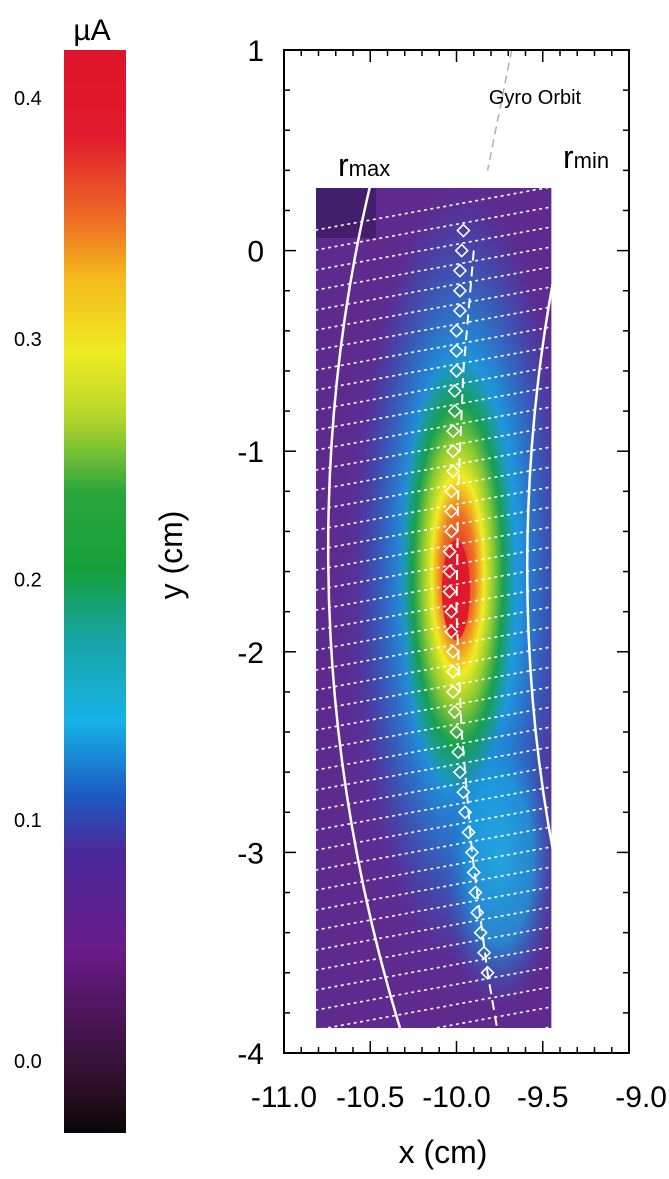 Image resolution: width=669 pixels, height=1179 pixels. I want to click on gyro-orbit-line-outside, so click(499, 110).